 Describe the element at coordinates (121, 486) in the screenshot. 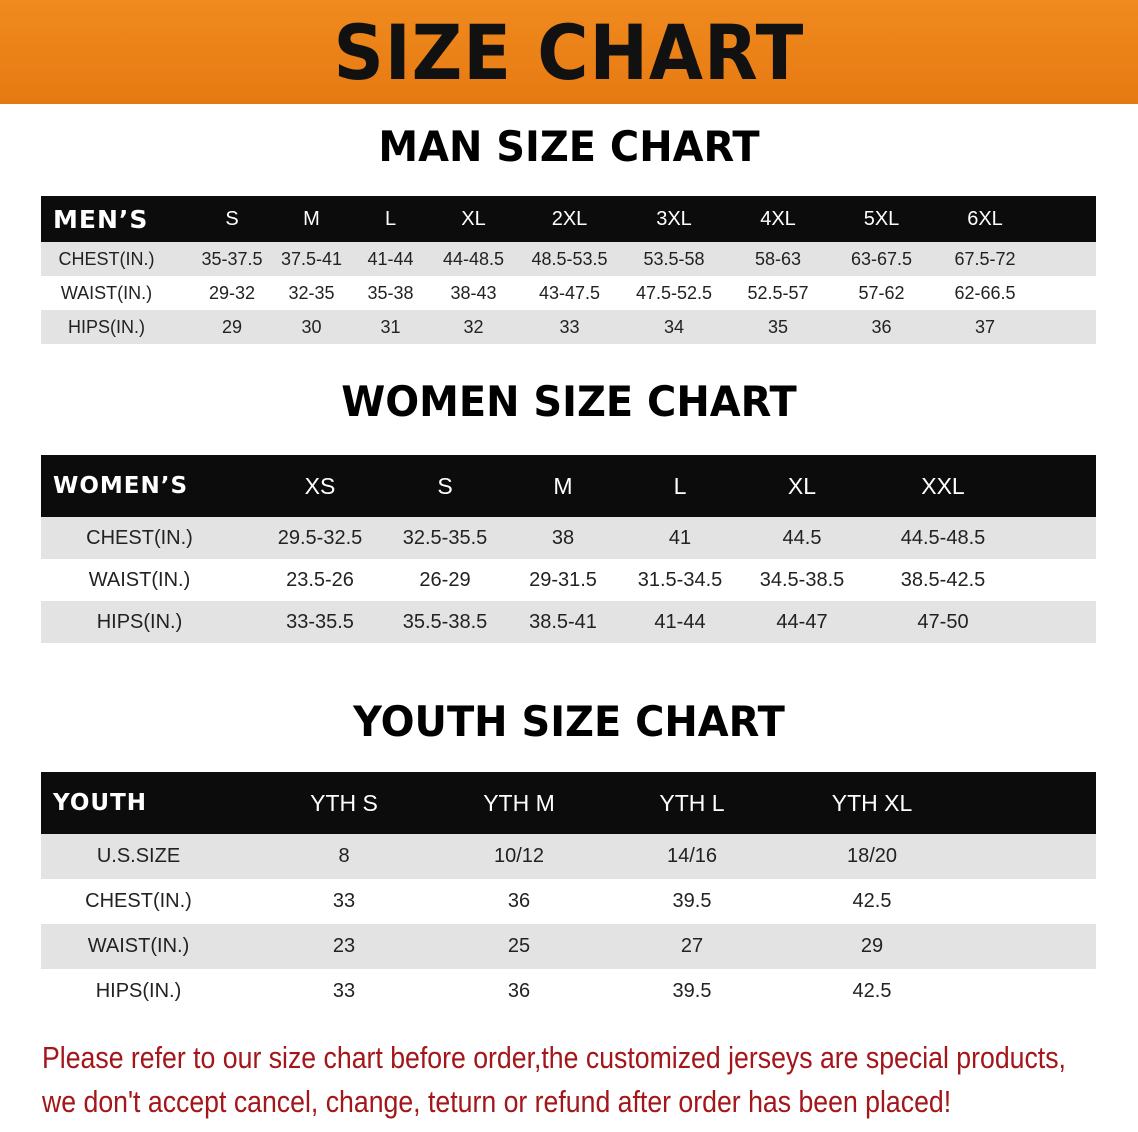

I see `header-label: WOMEN’S` at that location.